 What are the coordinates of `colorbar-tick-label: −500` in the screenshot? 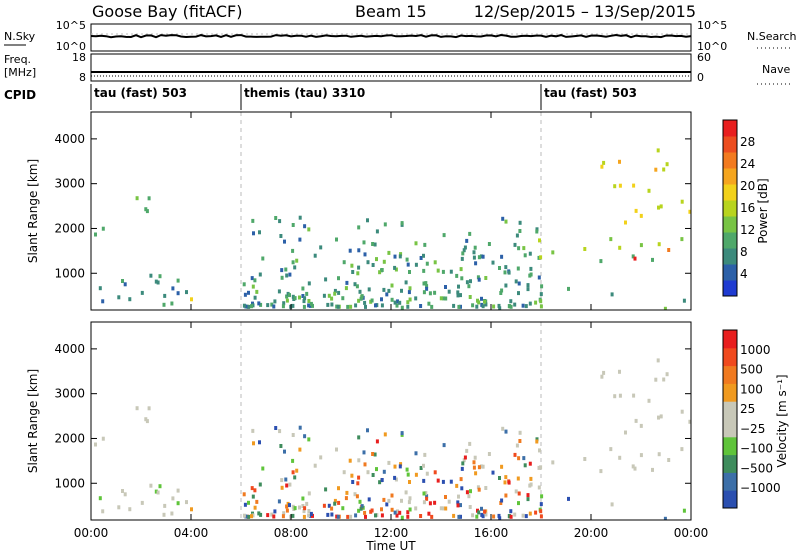 It's located at (756, 468).